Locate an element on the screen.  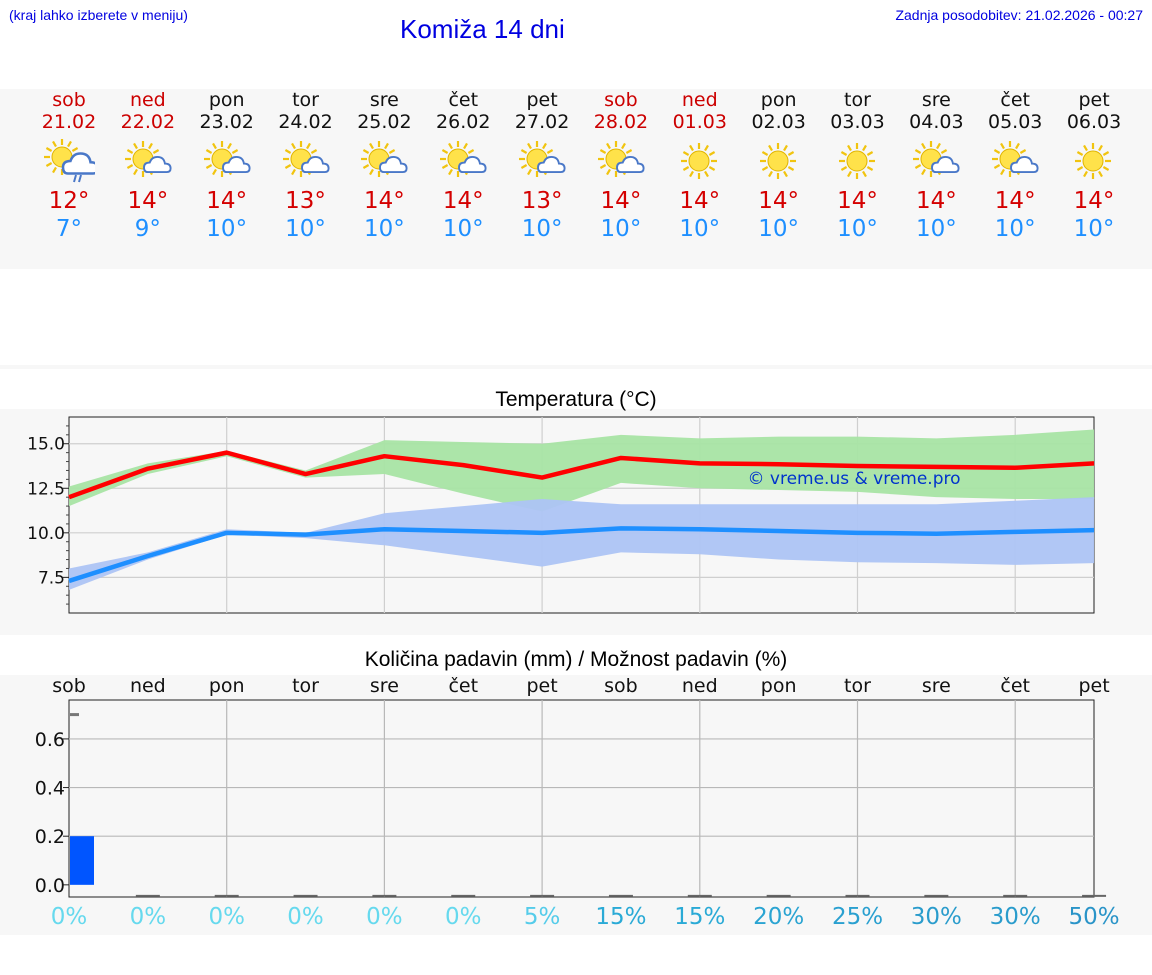
y-tick-label: 0.0 is located at coordinates (50, 886).